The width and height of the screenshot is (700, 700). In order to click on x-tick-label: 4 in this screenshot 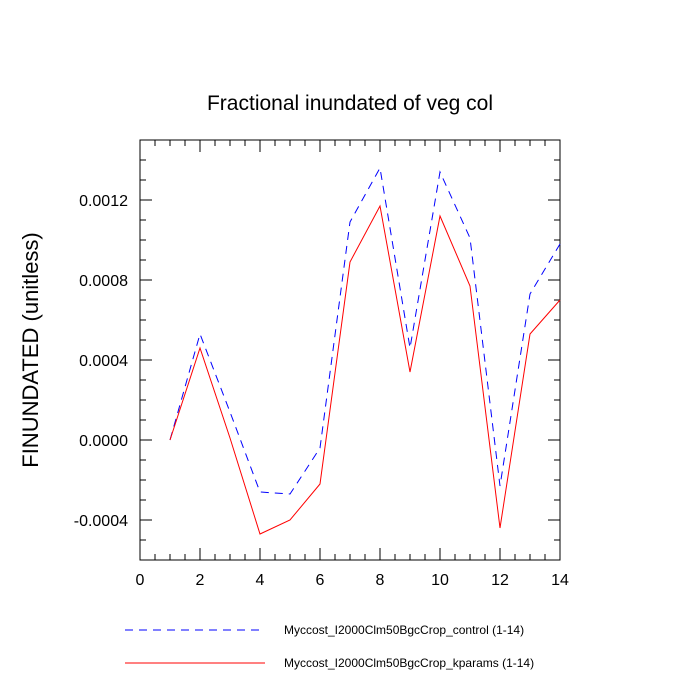, I will do `click(260, 580)`.